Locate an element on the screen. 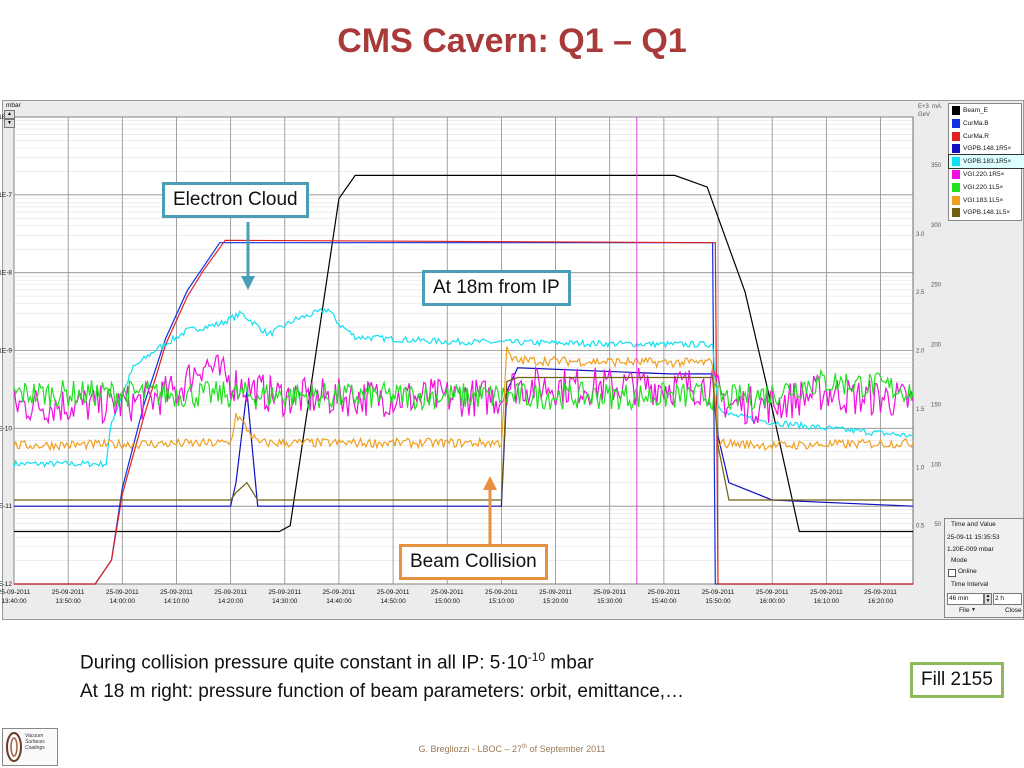  x-tick-time: 15:00:00 is located at coordinates (448, 601).